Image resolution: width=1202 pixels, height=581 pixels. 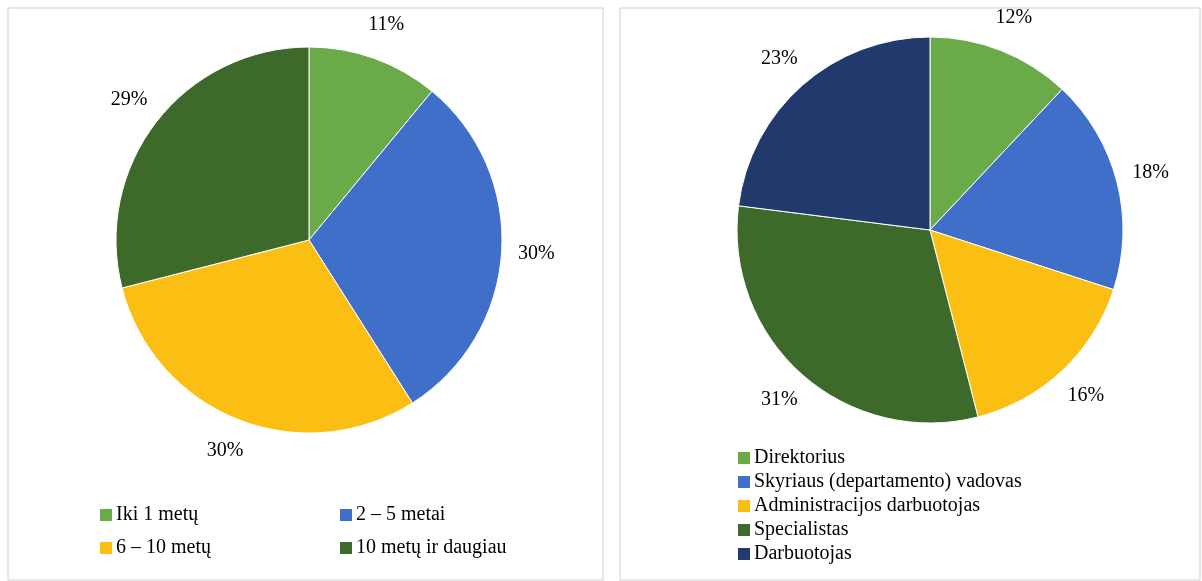 I want to click on legend-label: Skyriaus (departamento) vadovas, so click(x=888, y=480).